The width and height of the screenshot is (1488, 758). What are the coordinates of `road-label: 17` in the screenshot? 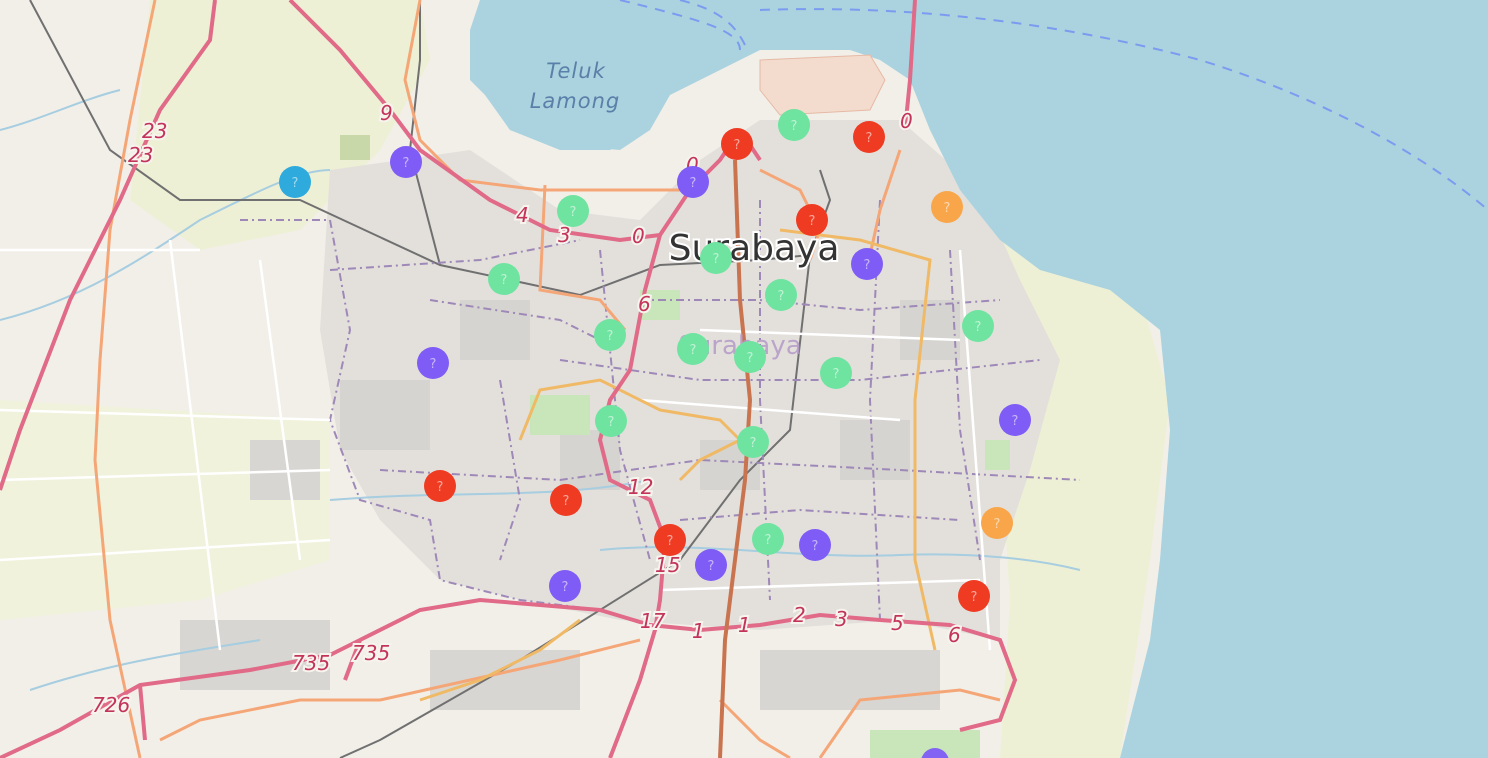 It's located at (653, 621).